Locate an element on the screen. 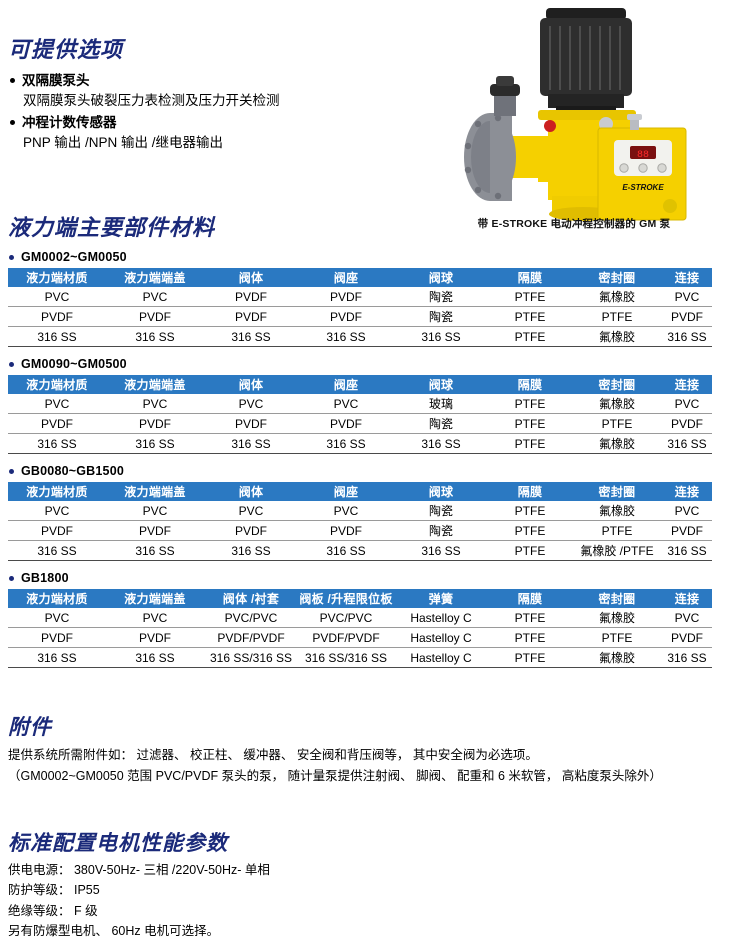 This screenshot has width=750, height=941. column-header: 弹簧 is located at coordinates (441, 599).